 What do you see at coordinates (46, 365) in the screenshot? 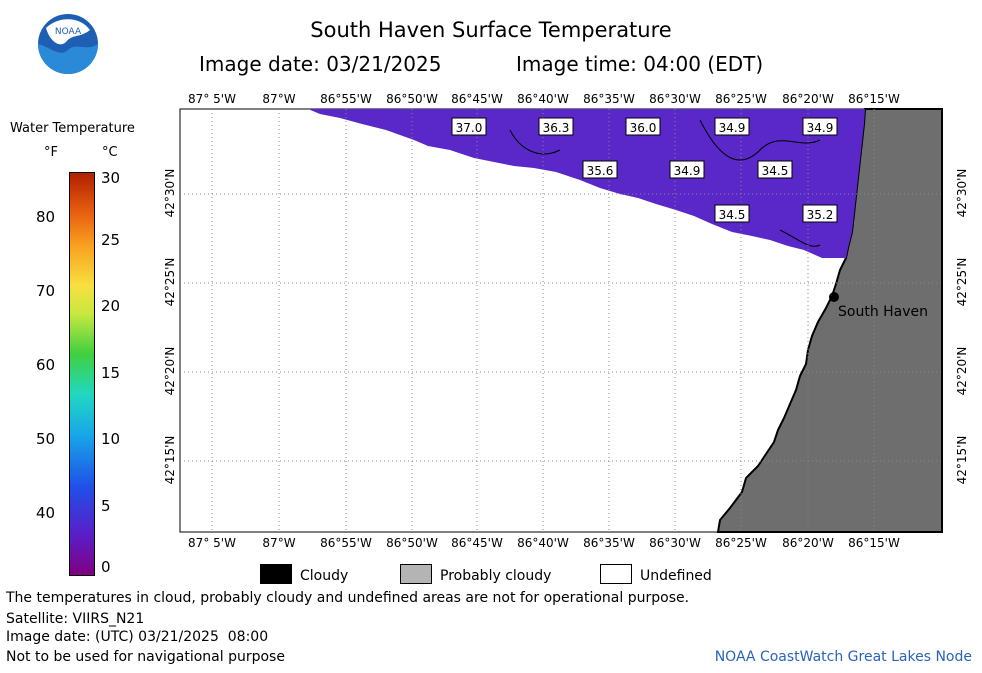
I see `colorbar-tick-f: 60` at bounding box center [46, 365].